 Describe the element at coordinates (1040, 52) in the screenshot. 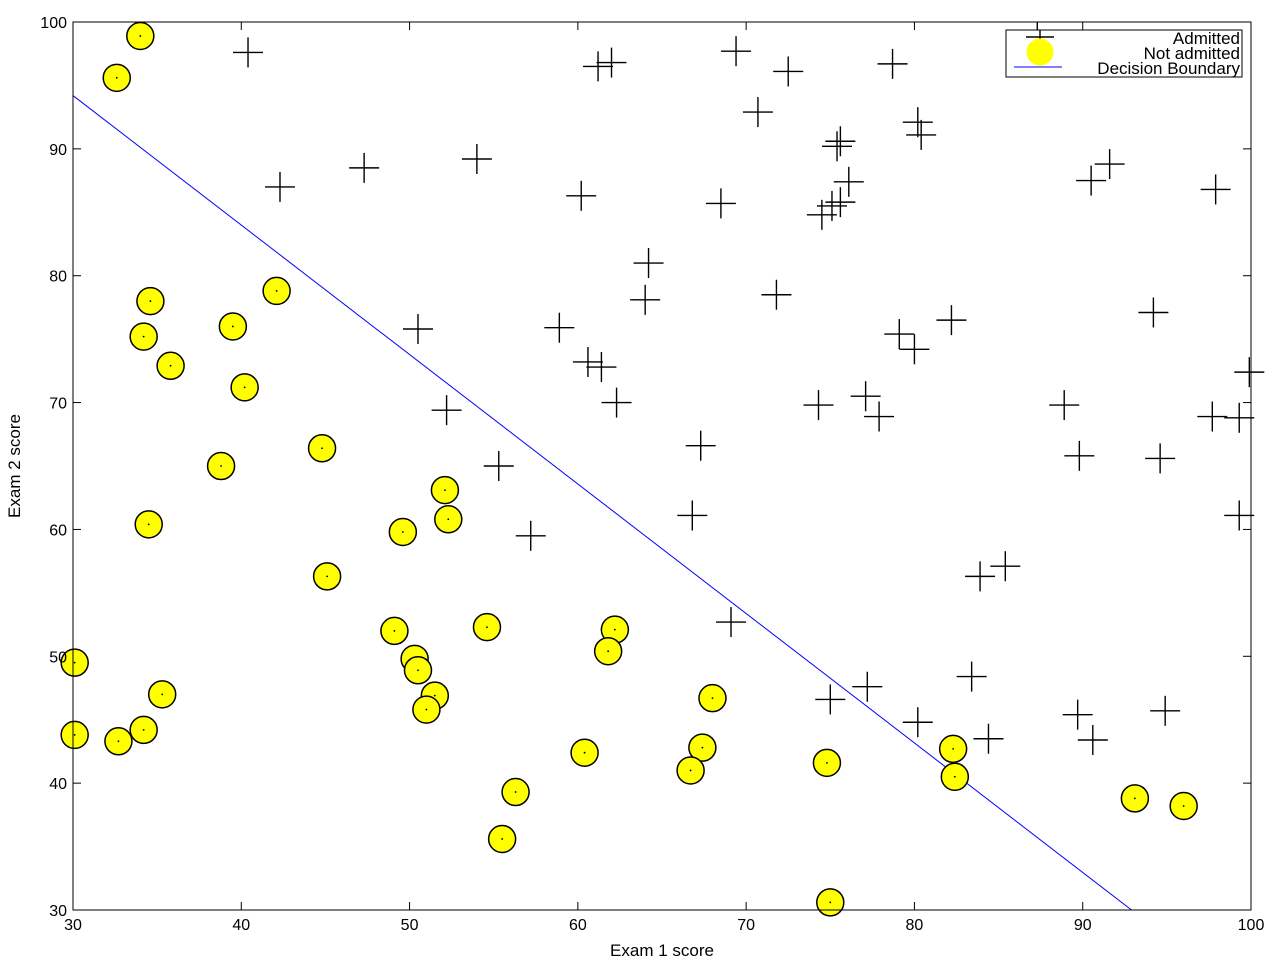

I see `legend-not-admitted-marker` at that location.